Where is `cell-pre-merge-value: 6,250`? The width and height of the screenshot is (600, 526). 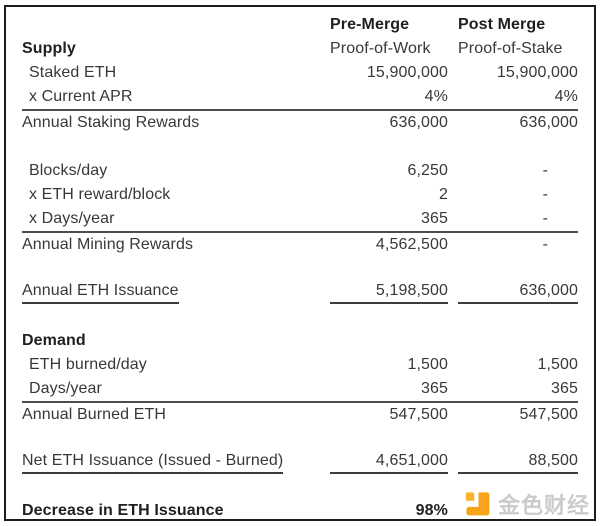 cell-pre-merge-value: 6,250 is located at coordinates (427, 170).